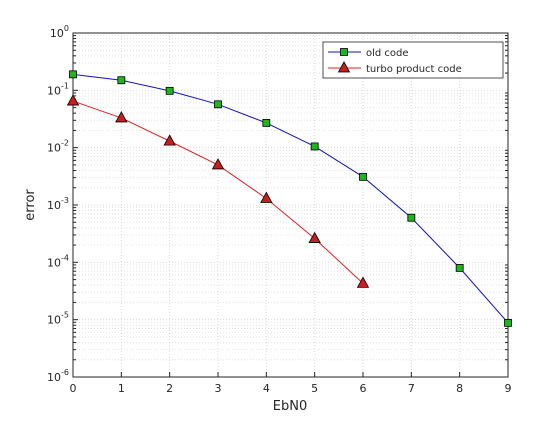 This screenshot has width=560, height=424. Describe the element at coordinates (58, 261) in the screenshot. I see `y-tick-label: 10⁻⁴` at that location.